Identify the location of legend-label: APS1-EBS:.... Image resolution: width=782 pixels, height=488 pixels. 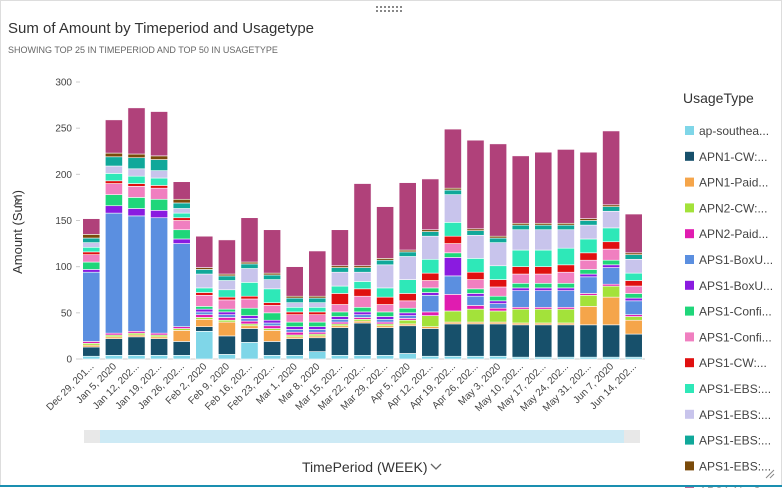
(735, 415).